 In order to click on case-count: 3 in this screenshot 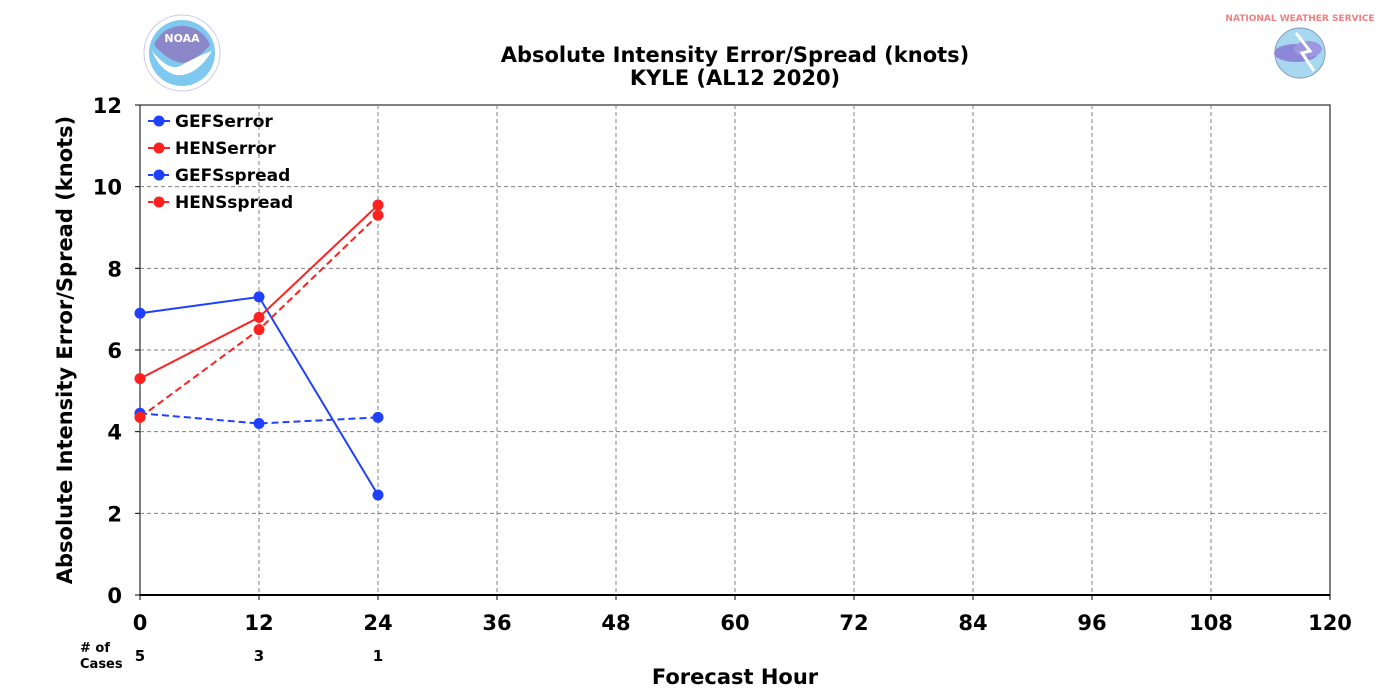, I will do `click(259, 656)`.